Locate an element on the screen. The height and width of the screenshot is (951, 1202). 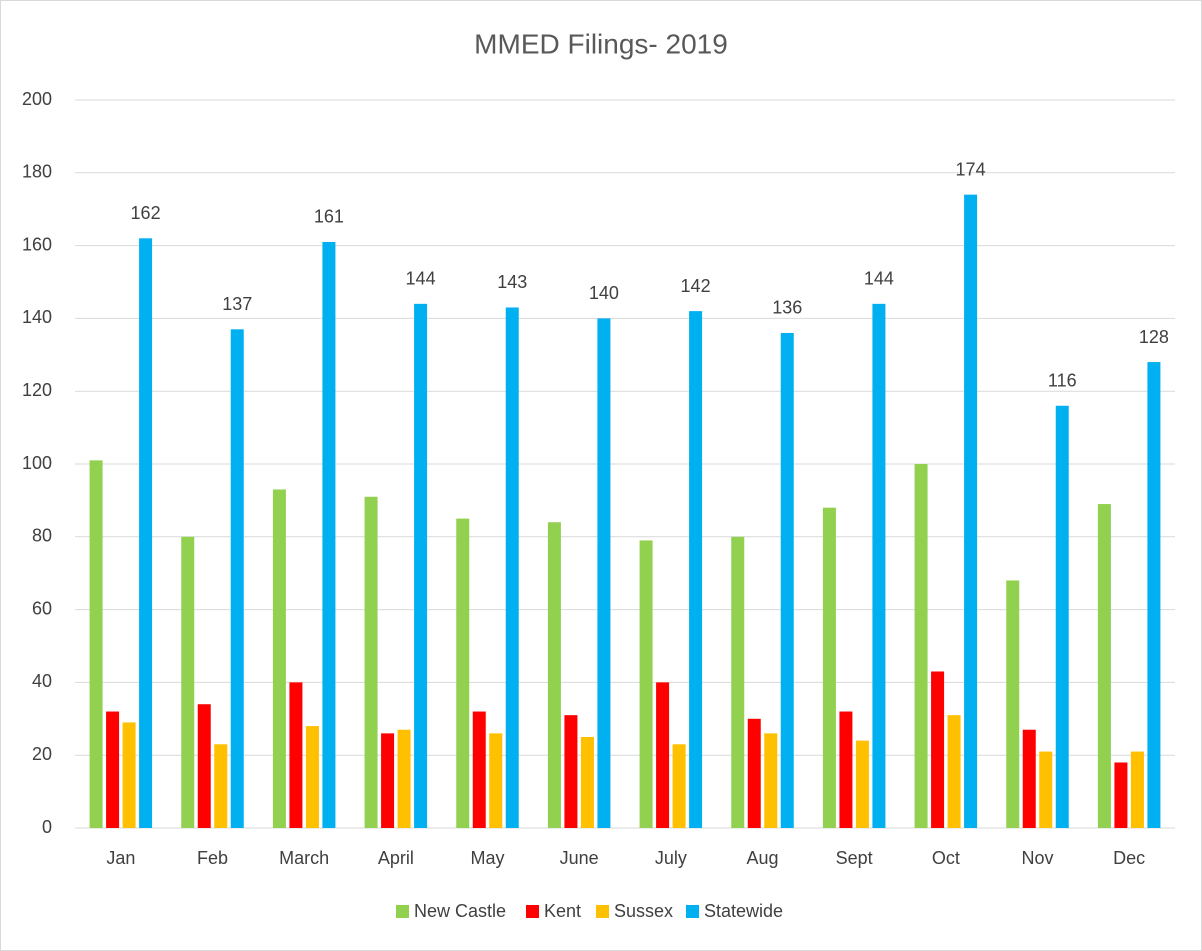
y-tick-label: 200 is located at coordinates (37, 99).